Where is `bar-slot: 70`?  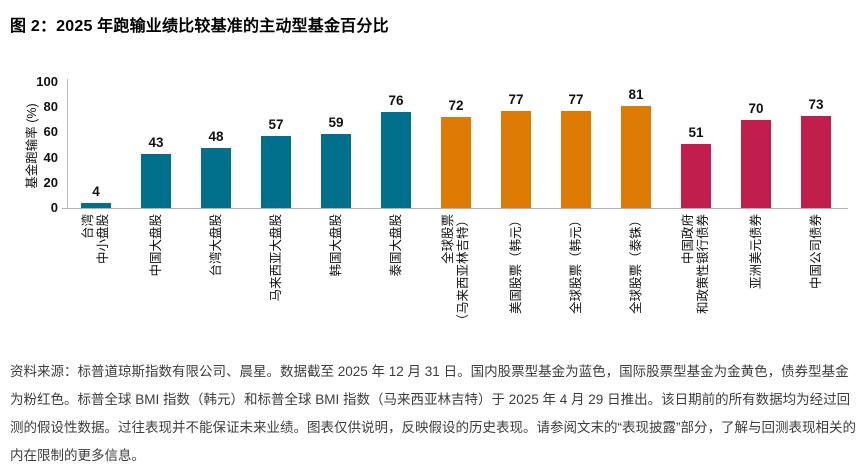 bar-slot: 70 is located at coordinates (756, 145).